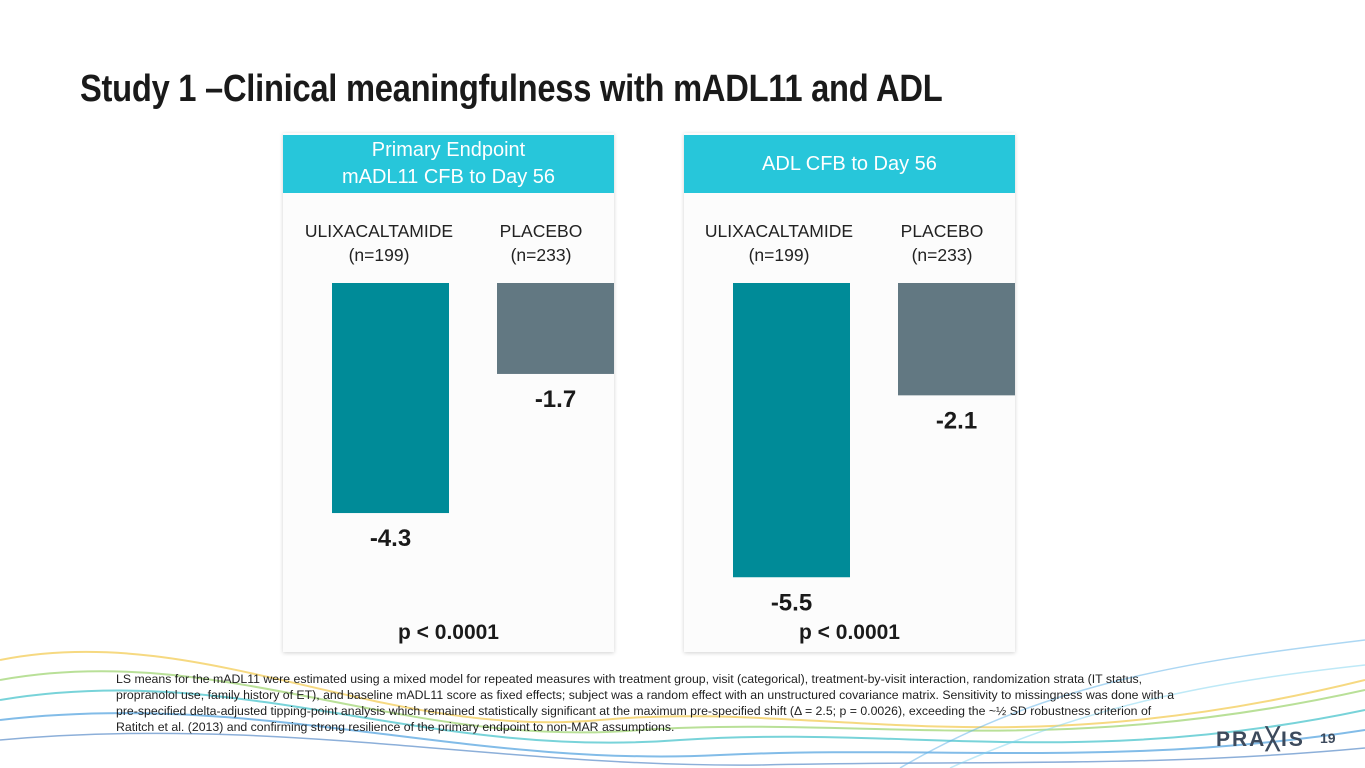  What do you see at coordinates (956, 420) in the screenshot?
I see `value-label: -2.1` at bounding box center [956, 420].